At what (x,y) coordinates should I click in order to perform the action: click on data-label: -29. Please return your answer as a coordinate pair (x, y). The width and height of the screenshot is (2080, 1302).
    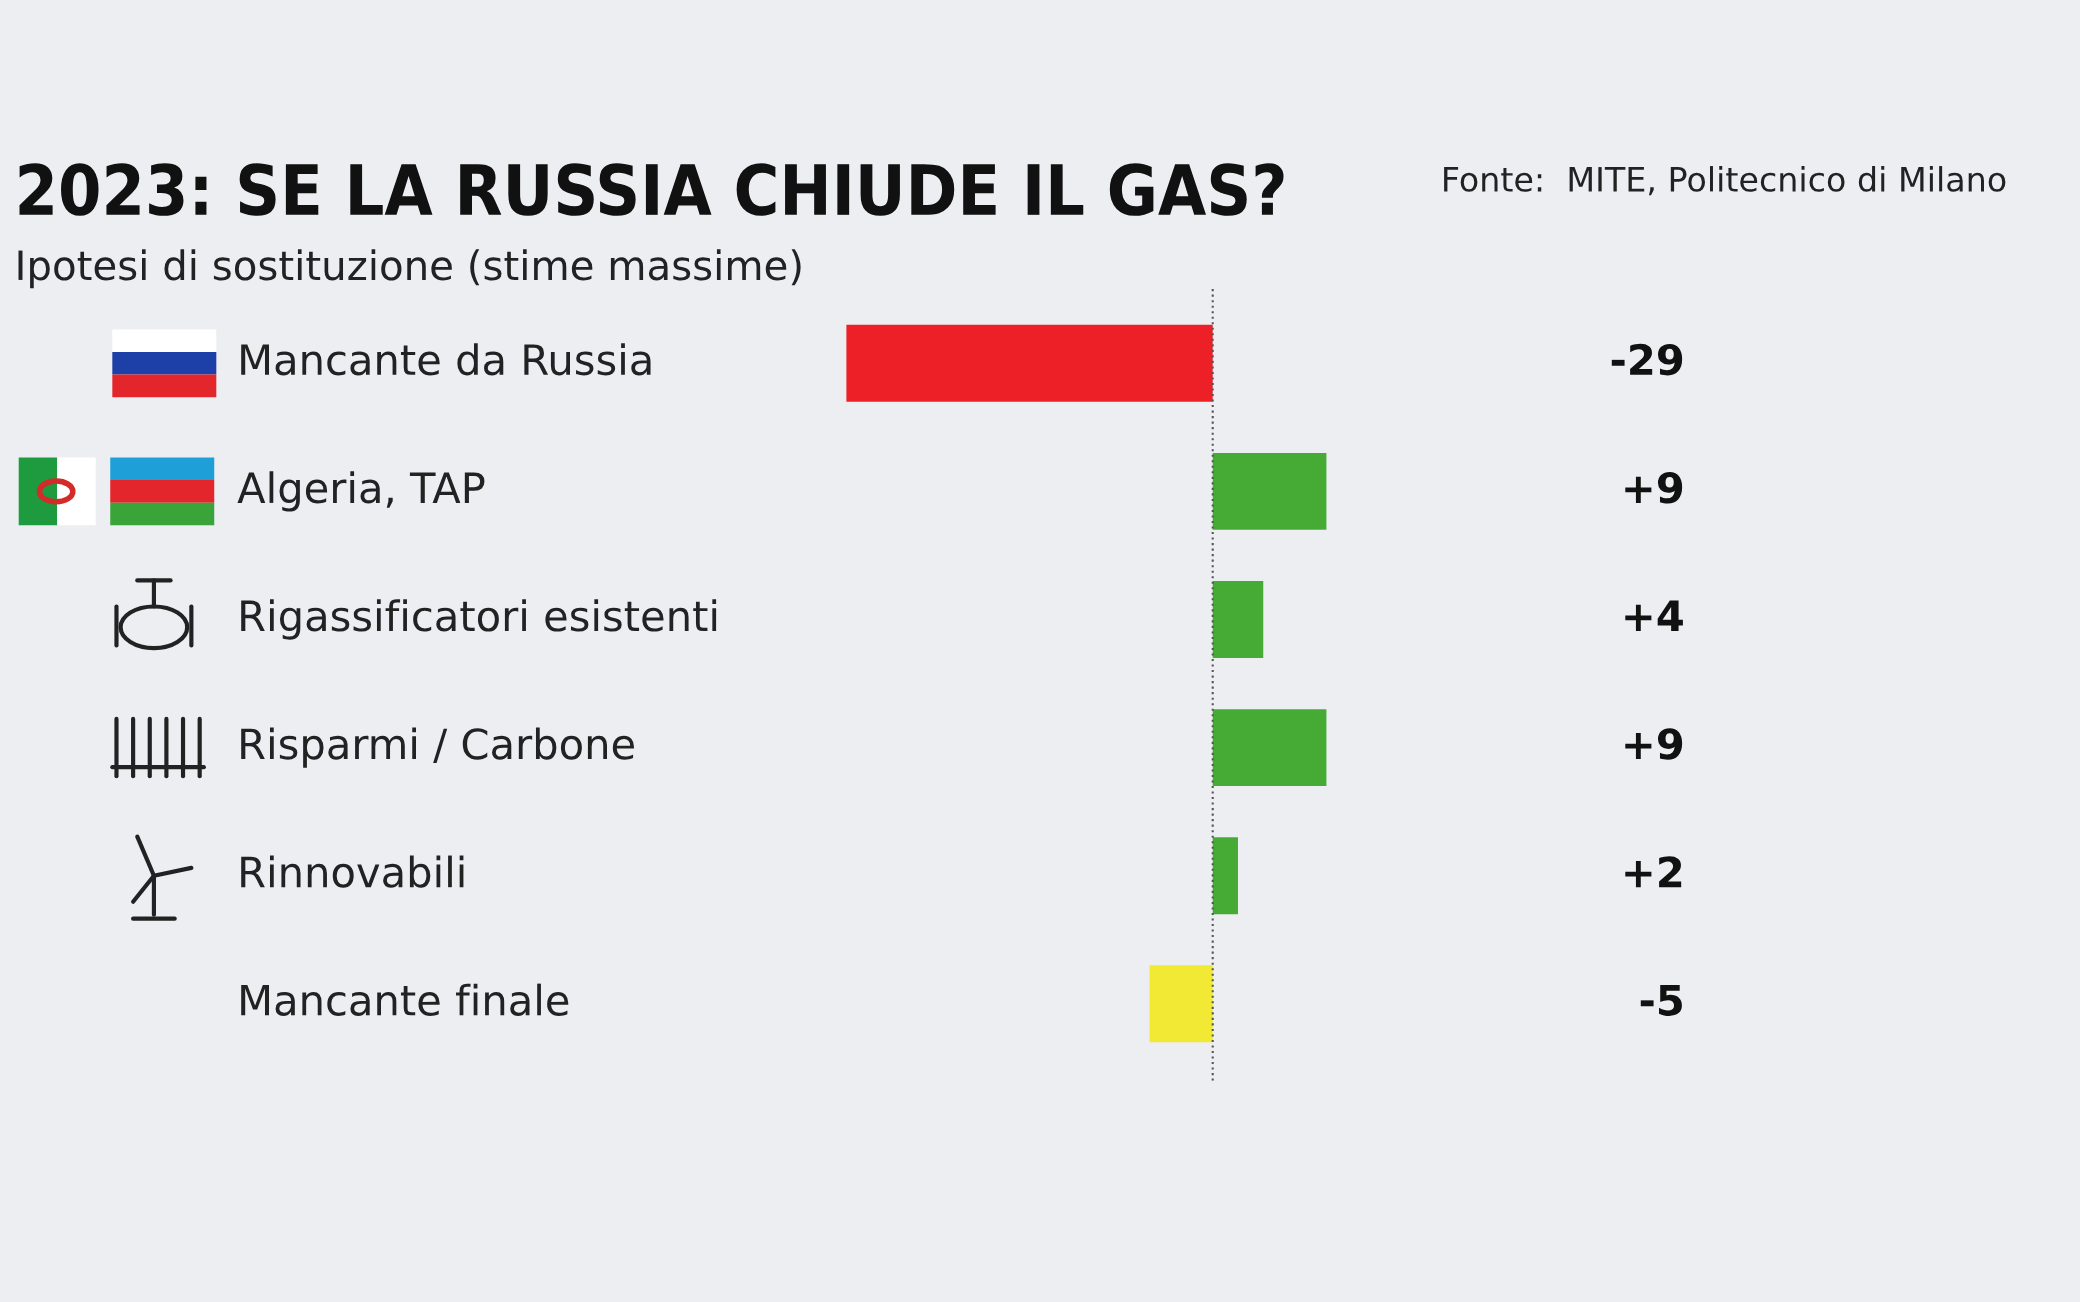
    Looking at the image, I should click on (1647, 359).